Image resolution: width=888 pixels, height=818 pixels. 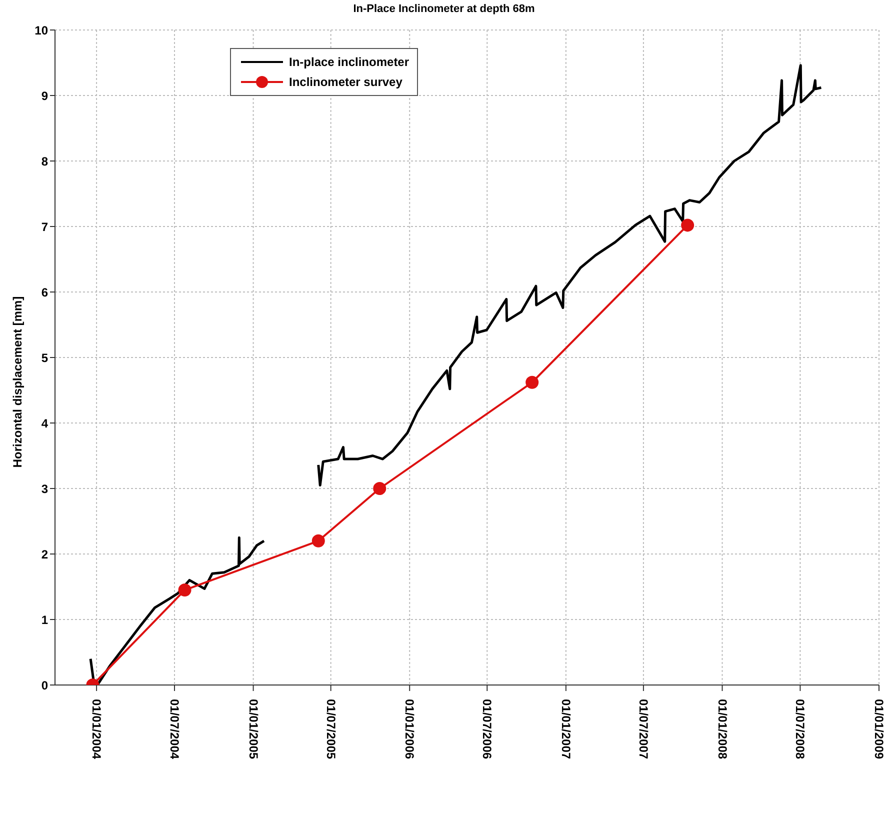 What do you see at coordinates (18, 382) in the screenshot?
I see `y-axis-title: Horizontal displacement [mm]` at bounding box center [18, 382].